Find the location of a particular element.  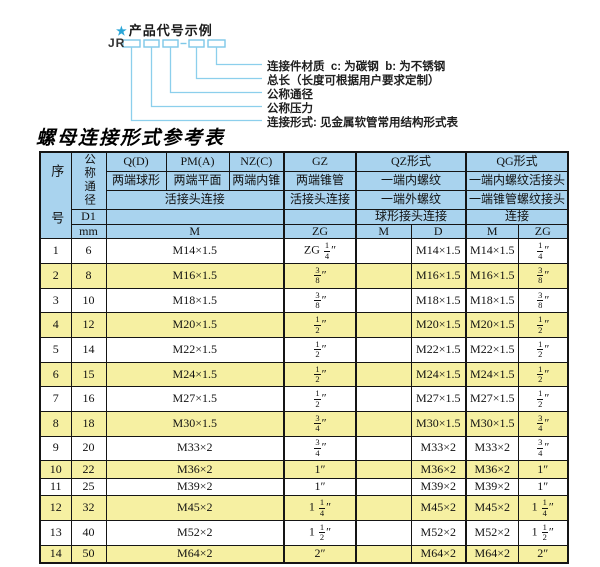

header-empty-gz is located at coordinates (320, 216).